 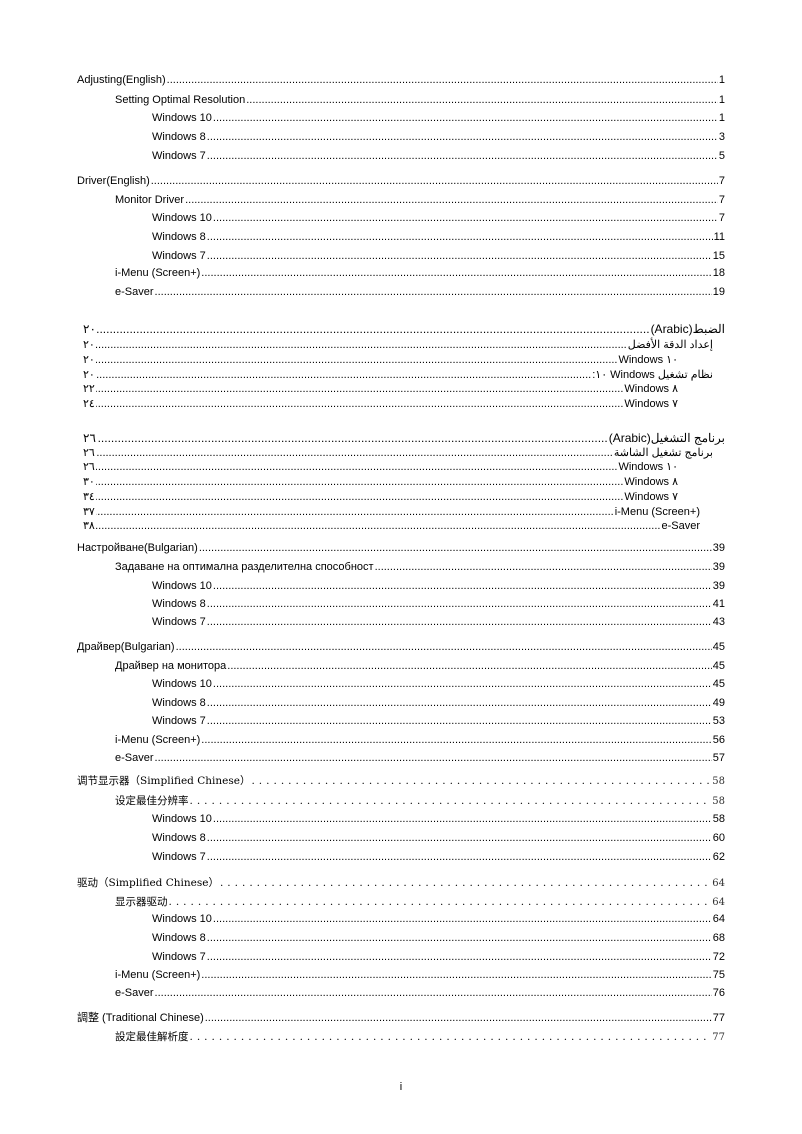 I want to click on toc-entry-page: 72, so click(x=718, y=957).